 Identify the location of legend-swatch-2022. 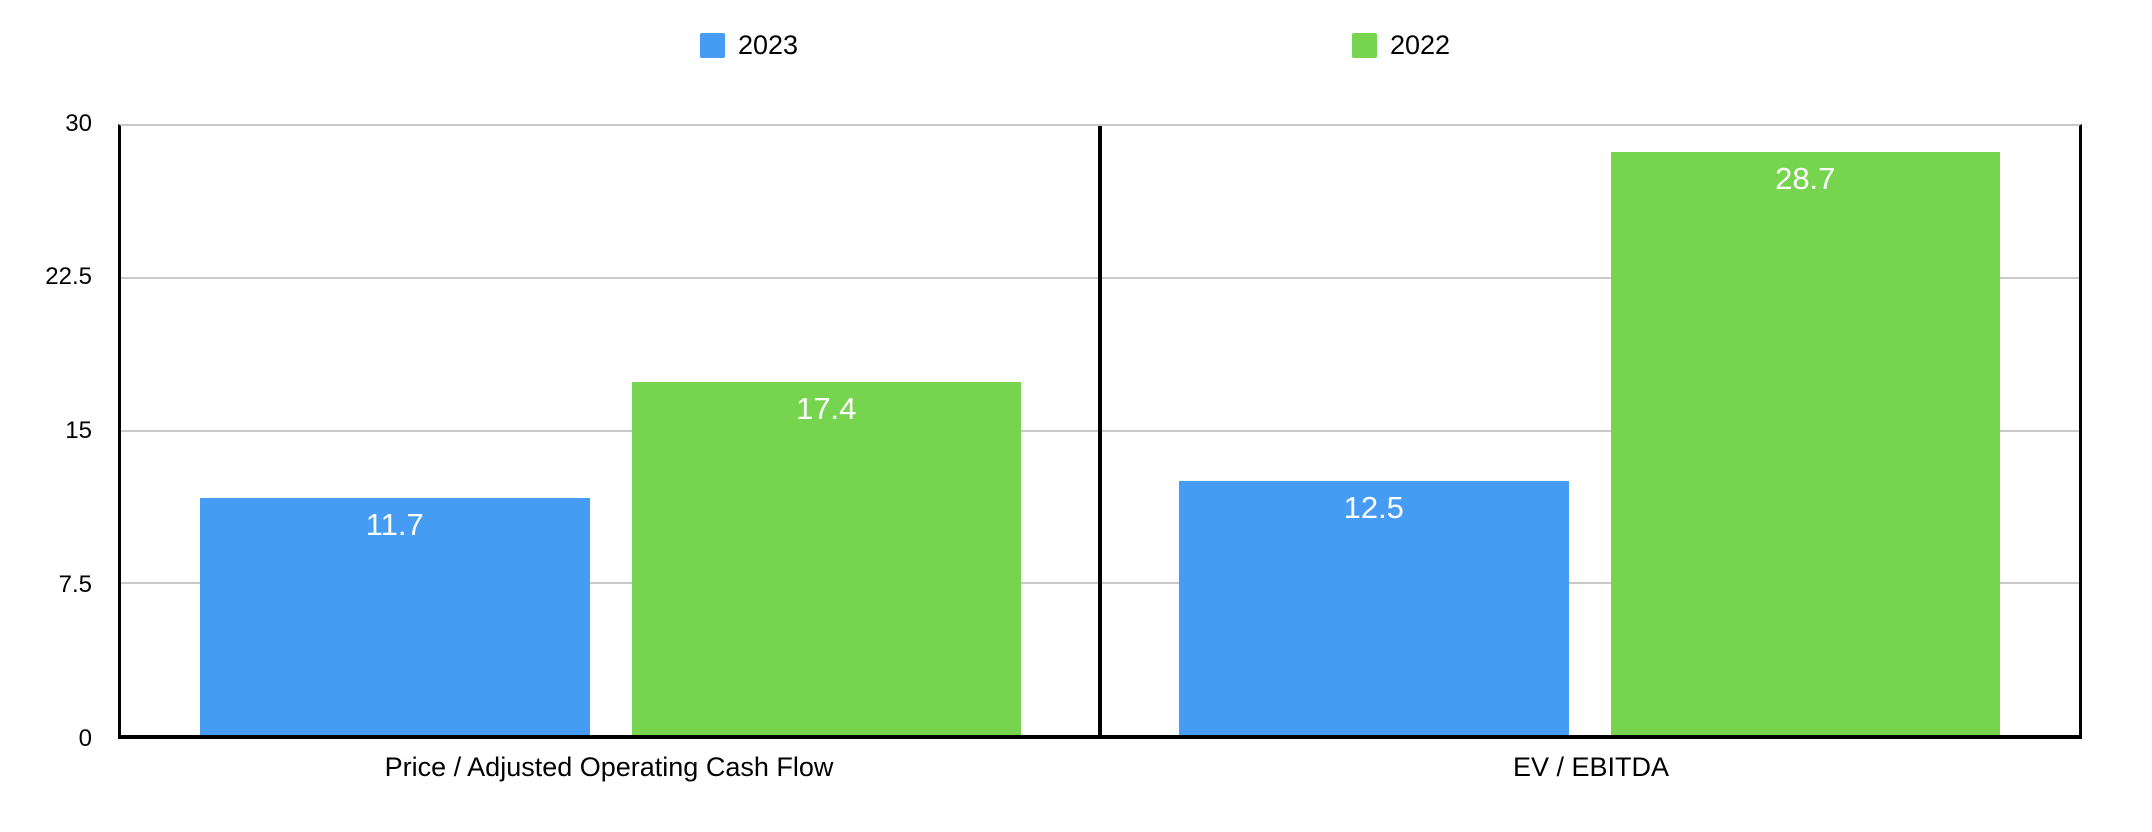
(1364, 45).